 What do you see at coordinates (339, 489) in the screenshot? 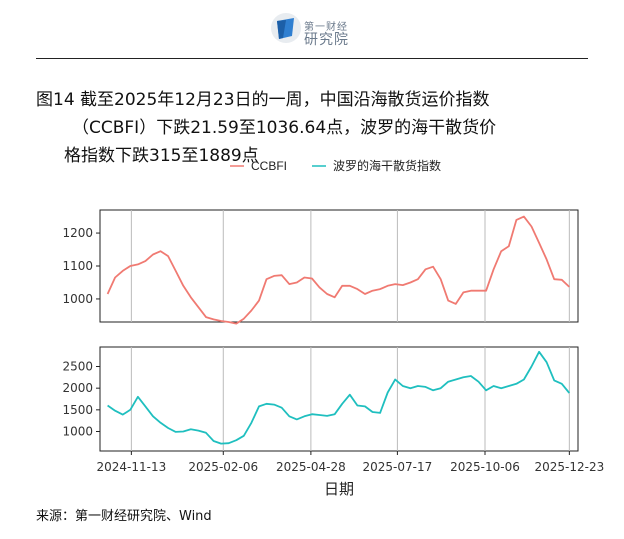
I see `x-axis-label: 日期` at bounding box center [339, 489].